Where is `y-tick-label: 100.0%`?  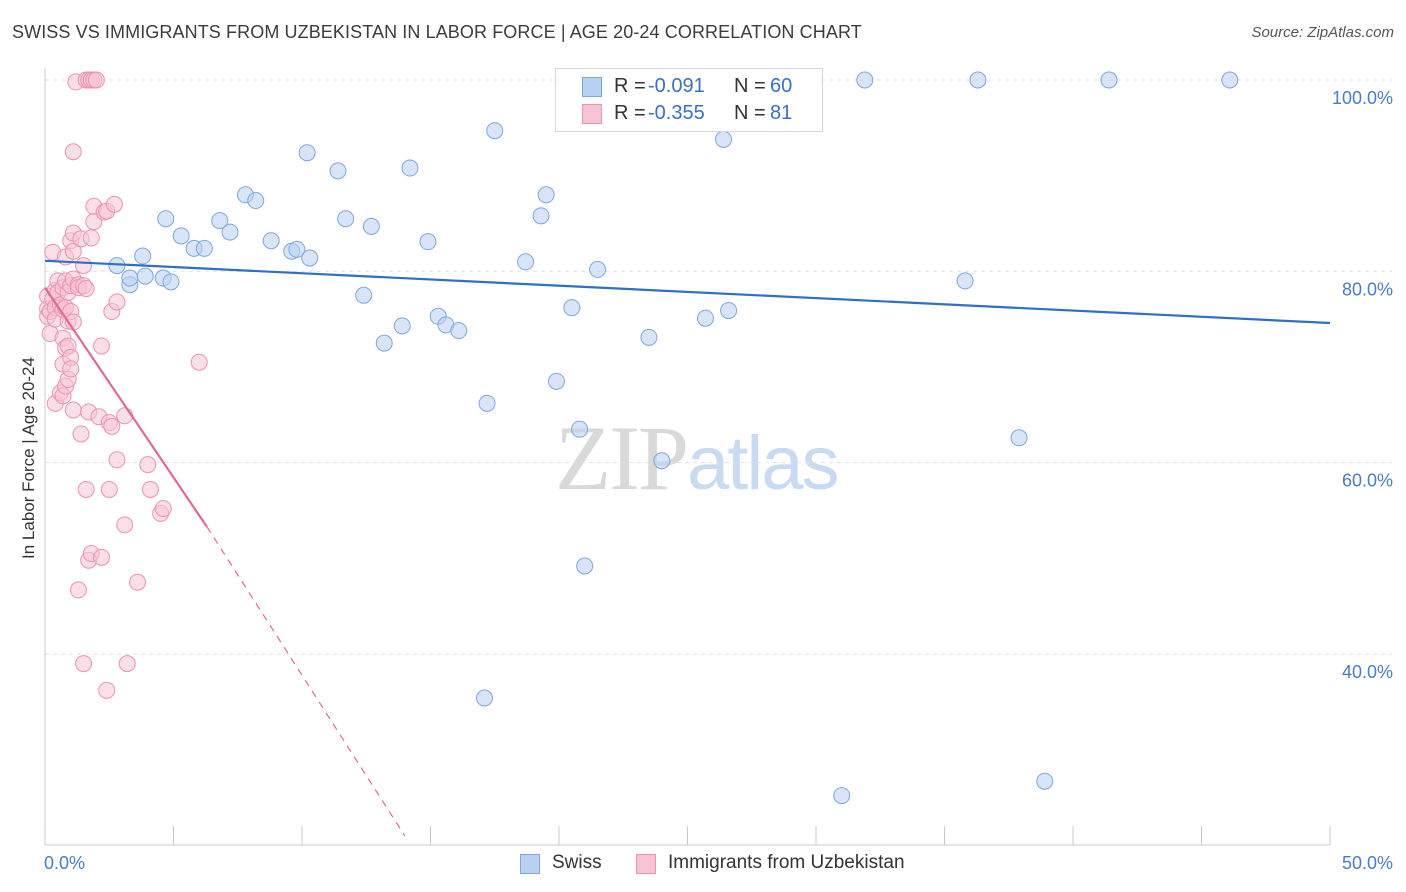 y-tick-label: 100.0% is located at coordinates (1362, 98).